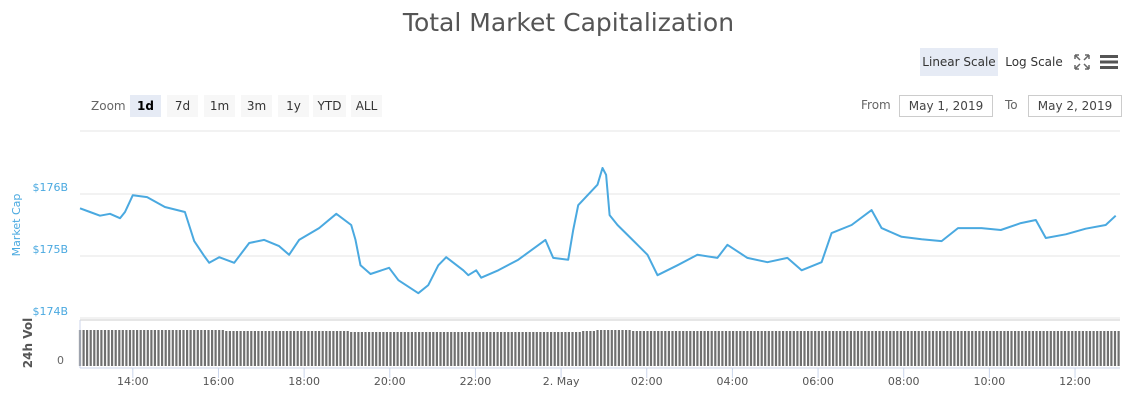  What do you see at coordinates (904, 381) in the screenshot?
I see `x-tick-label: 08:00` at bounding box center [904, 381].